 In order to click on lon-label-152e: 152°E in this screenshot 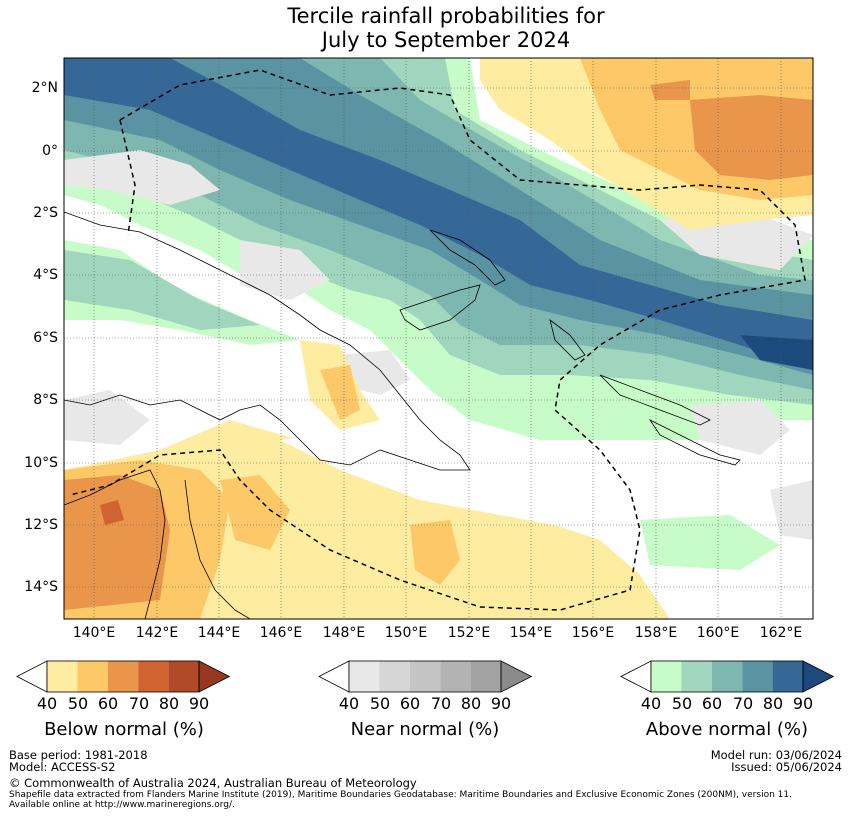, I will do `click(469, 633)`.